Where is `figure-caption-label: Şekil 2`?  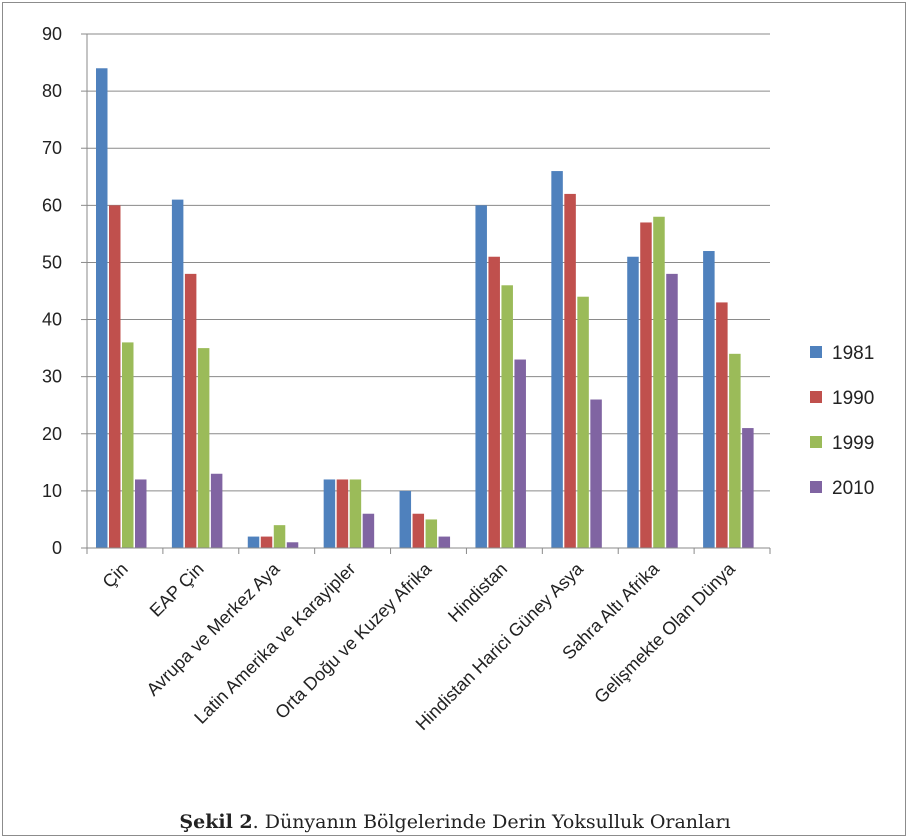
figure-caption-label: Şekil 2 is located at coordinates (216, 822).